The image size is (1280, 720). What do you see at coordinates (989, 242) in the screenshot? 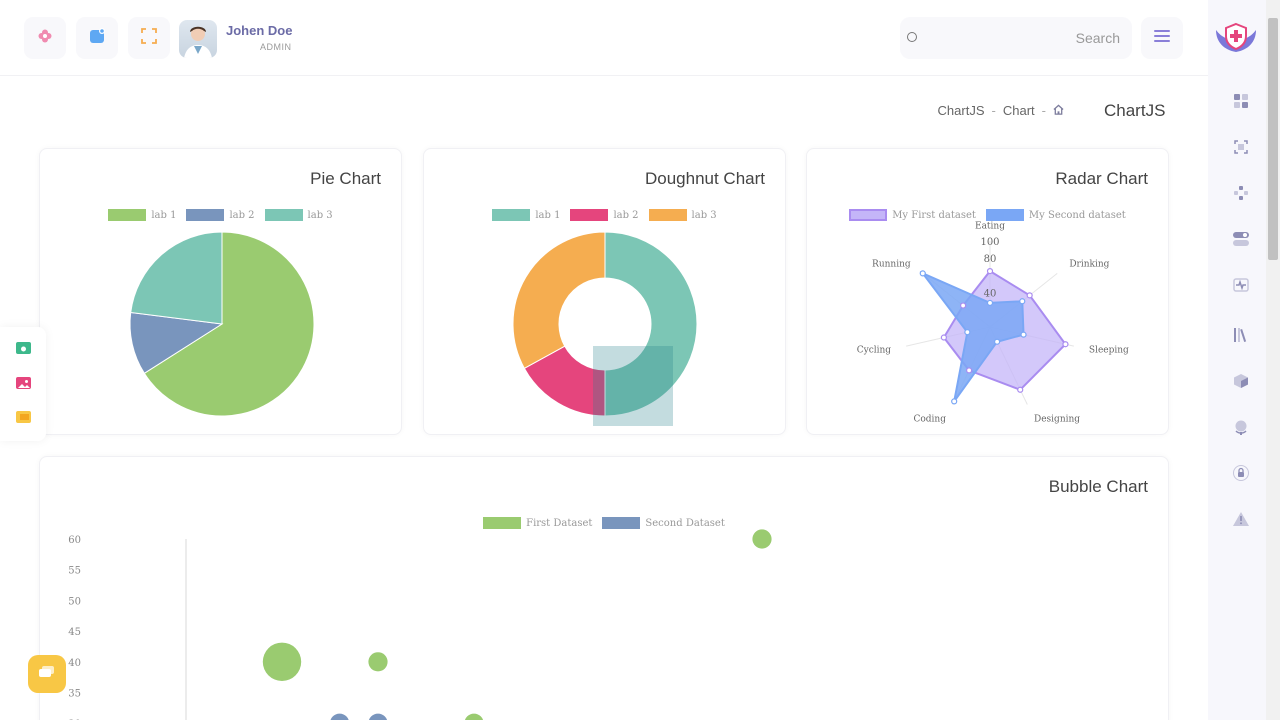
I see `radar-tick-label: 100` at bounding box center [989, 242].